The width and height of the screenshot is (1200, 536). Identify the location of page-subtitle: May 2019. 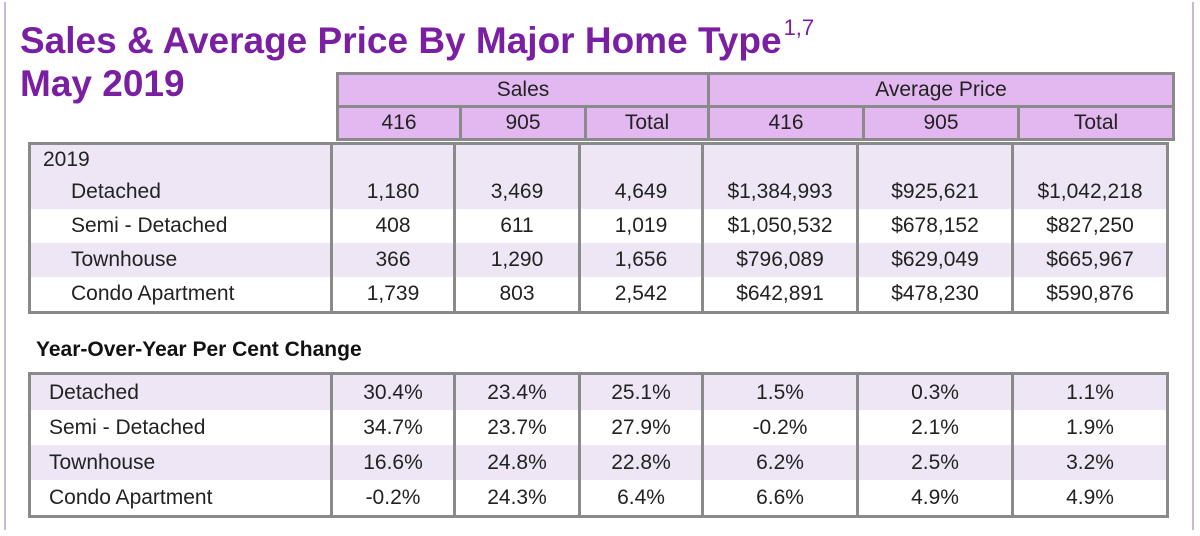
(102, 83).